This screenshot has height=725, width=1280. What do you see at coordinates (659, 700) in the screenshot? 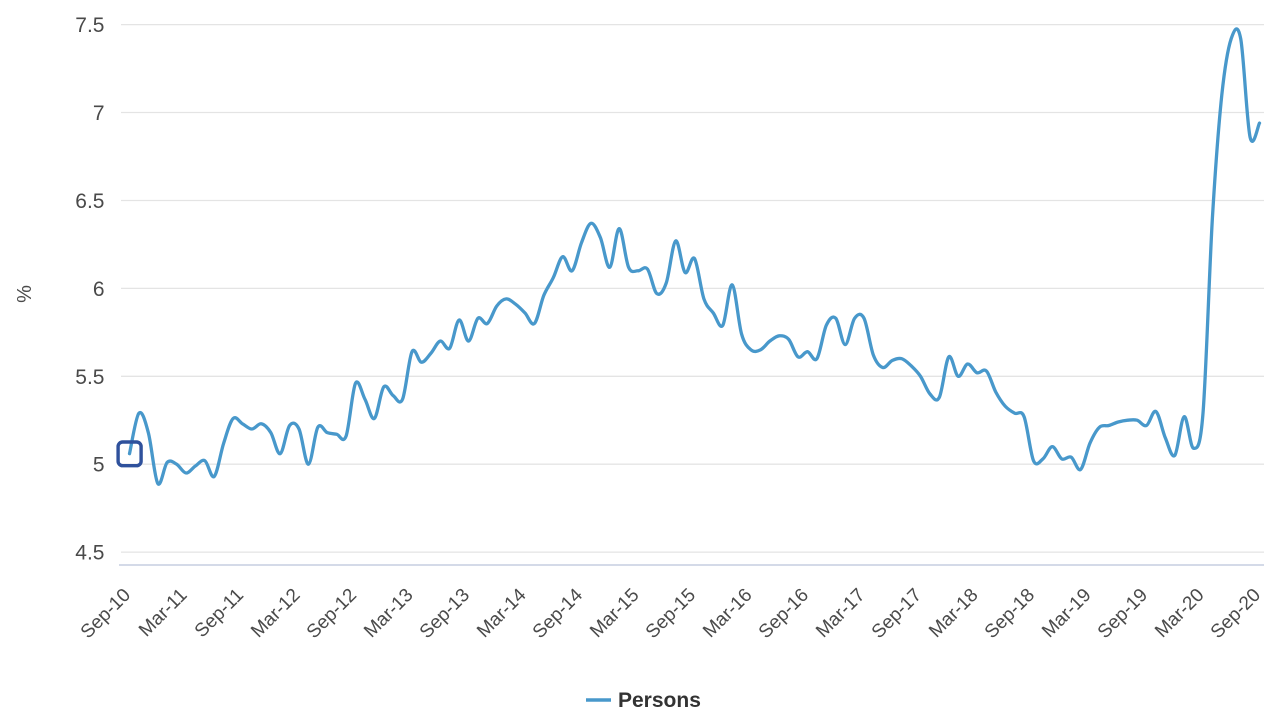
I see `svg-text: Persons` at bounding box center [659, 700].